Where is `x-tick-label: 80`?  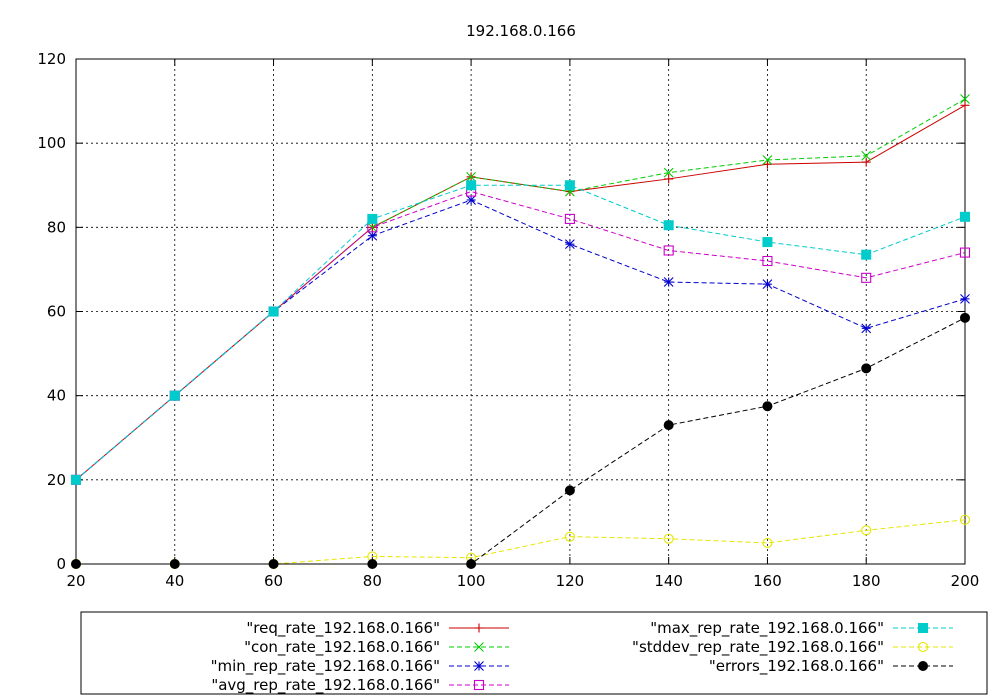
x-tick-label: 80 is located at coordinates (372, 581).